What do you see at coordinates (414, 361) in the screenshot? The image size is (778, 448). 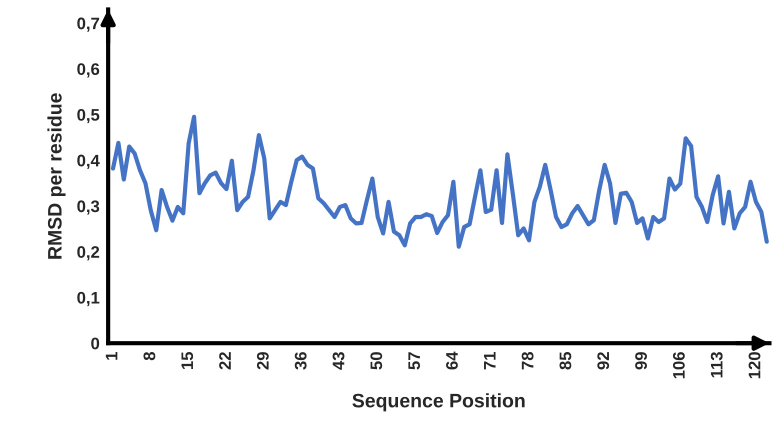 I see `x-tick-label: 57` at bounding box center [414, 361].